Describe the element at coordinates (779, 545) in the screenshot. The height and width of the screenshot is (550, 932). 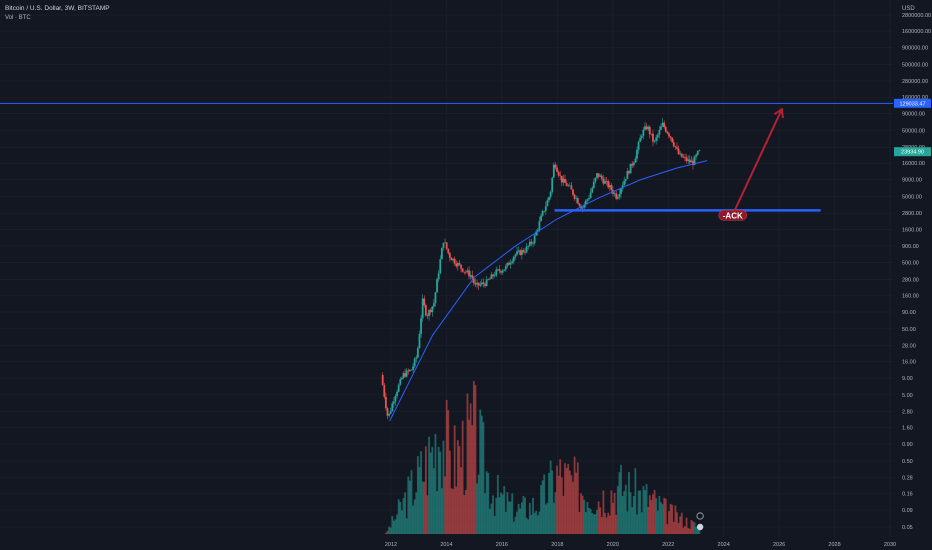
I see `x-tick-label: 2026` at that location.